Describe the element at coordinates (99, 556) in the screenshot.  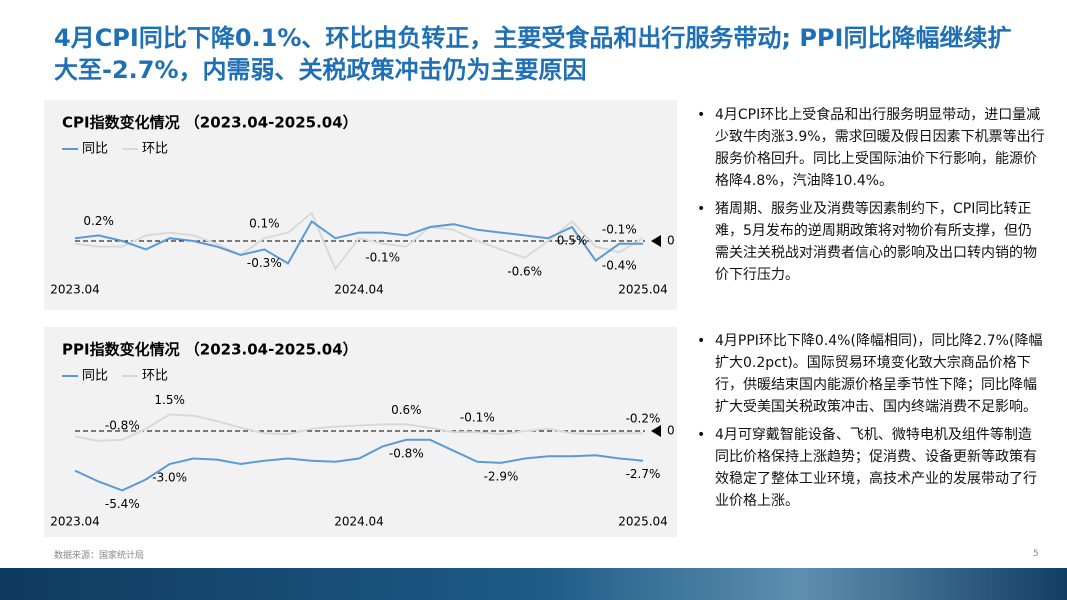
I see `source: 数据来源：国家统计局` at that location.